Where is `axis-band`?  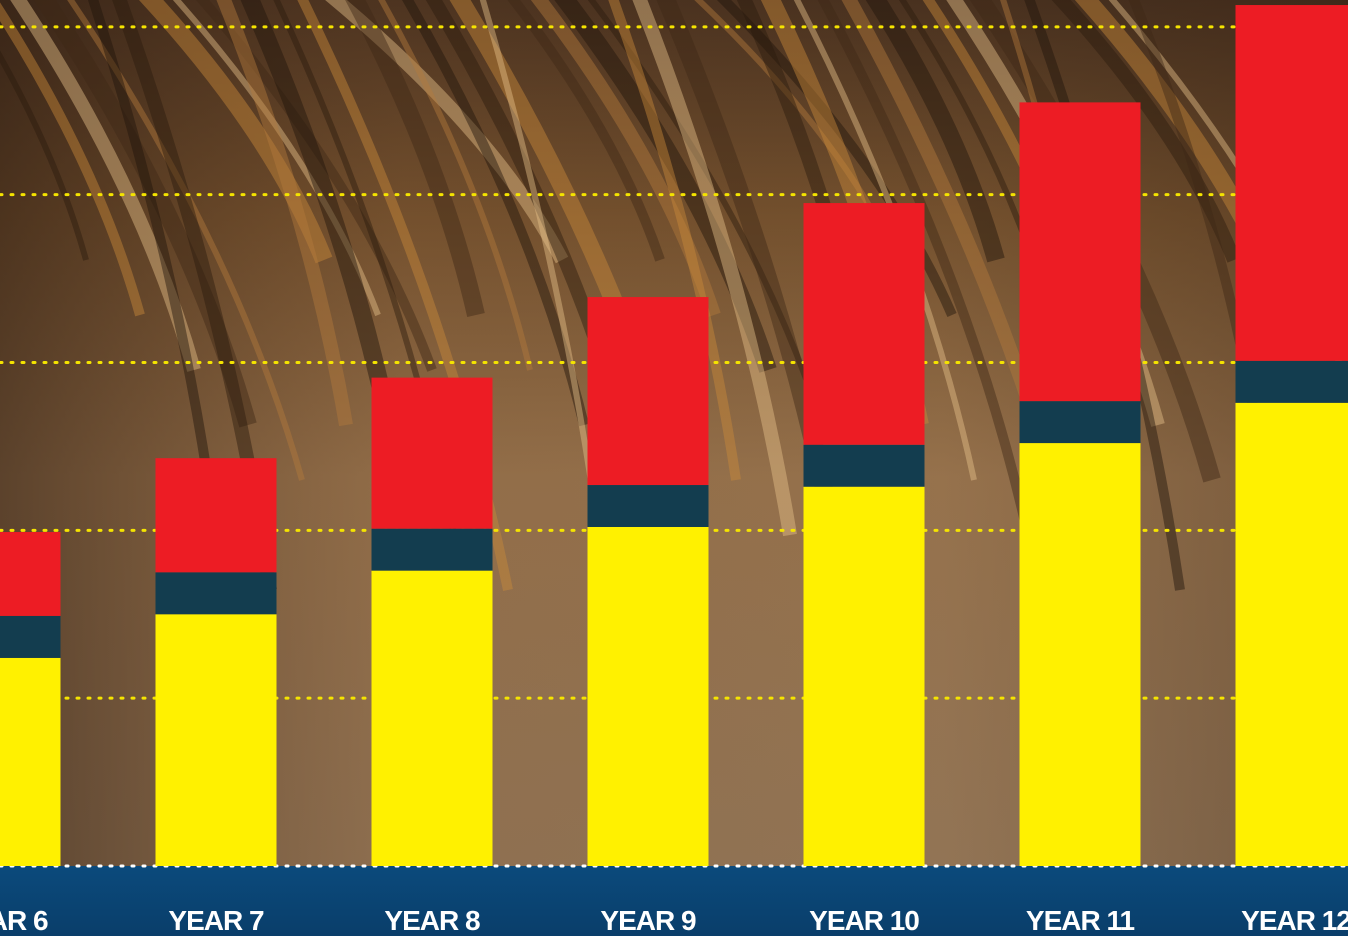
axis-band is located at coordinates (674, 901).